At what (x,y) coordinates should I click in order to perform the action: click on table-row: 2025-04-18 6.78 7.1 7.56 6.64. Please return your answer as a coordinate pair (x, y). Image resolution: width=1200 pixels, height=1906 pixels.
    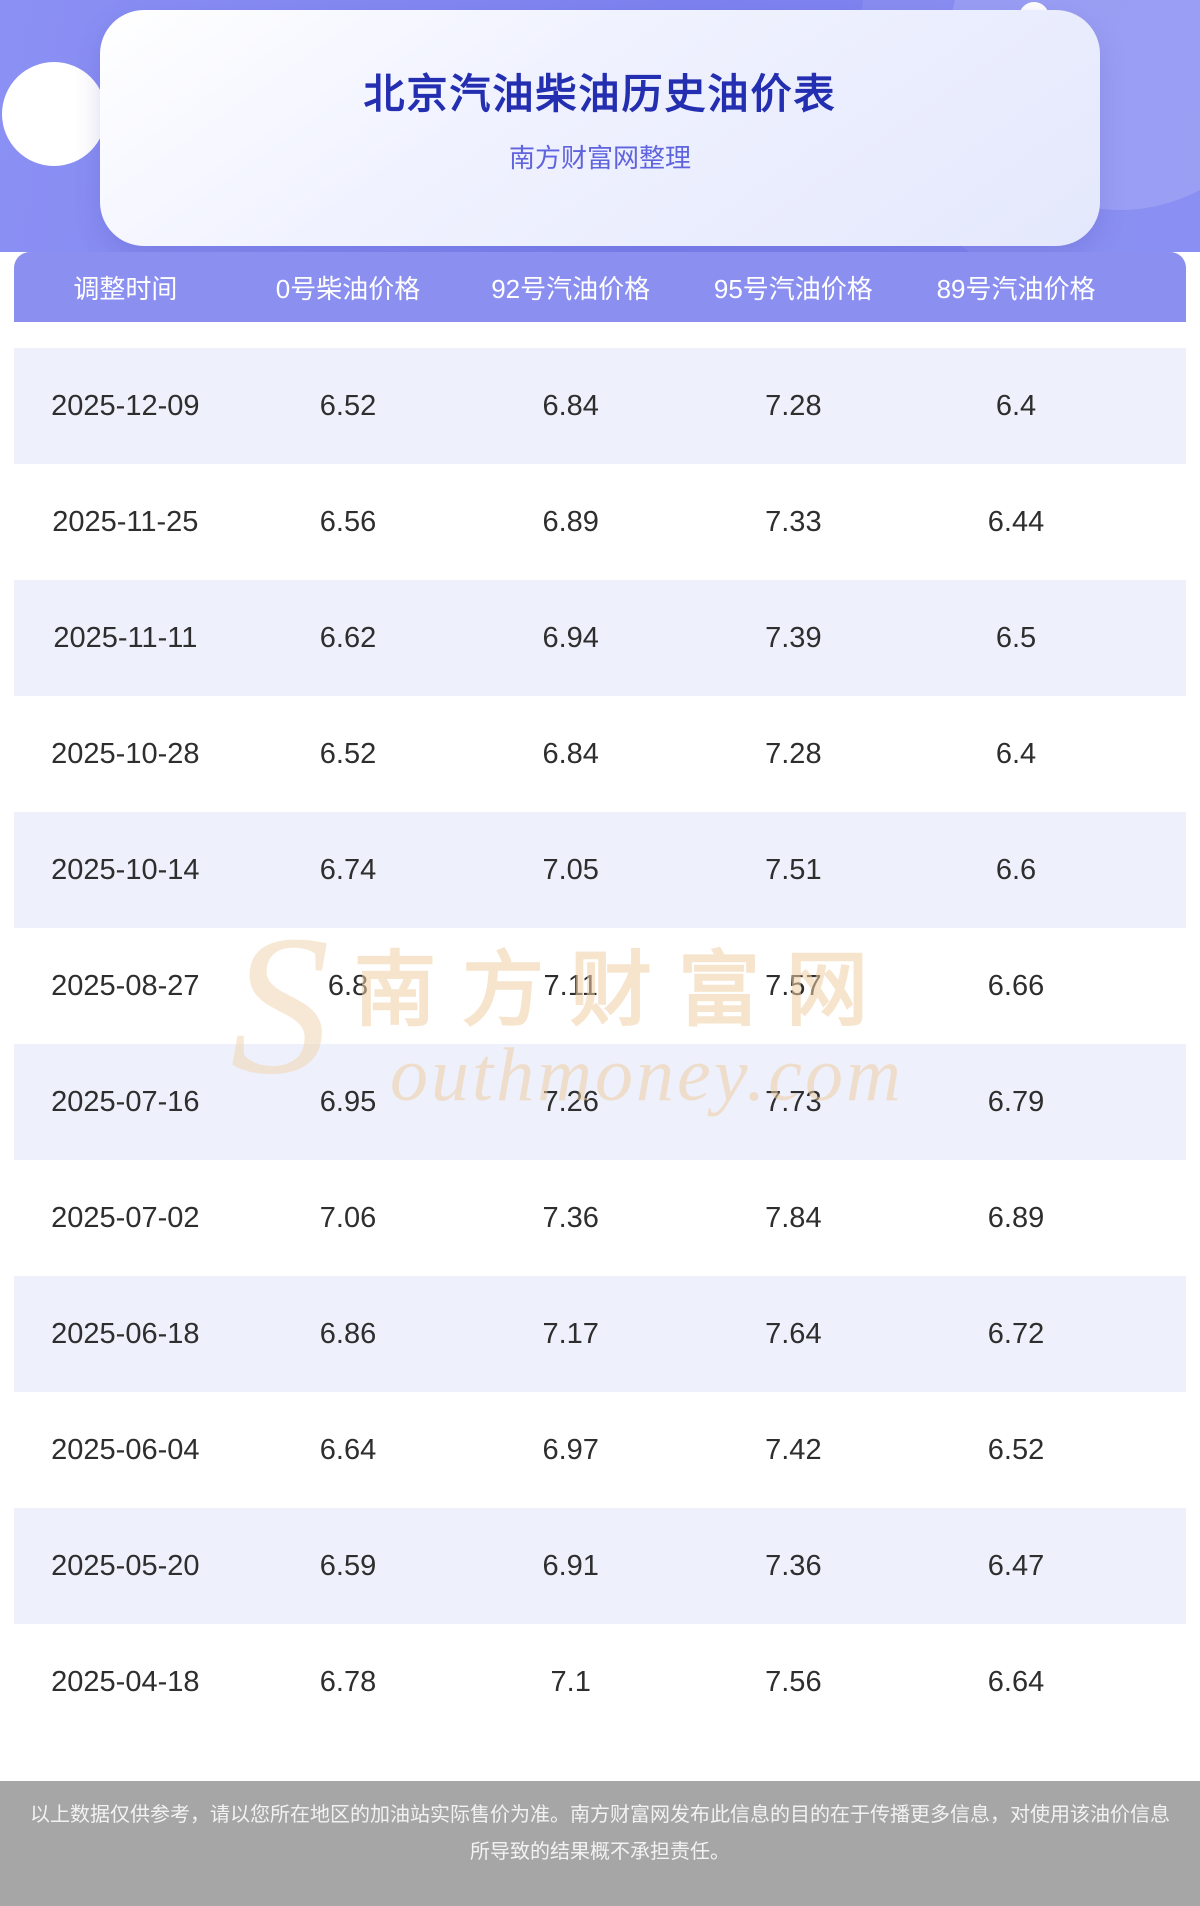
    Looking at the image, I should click on (600, 1682).